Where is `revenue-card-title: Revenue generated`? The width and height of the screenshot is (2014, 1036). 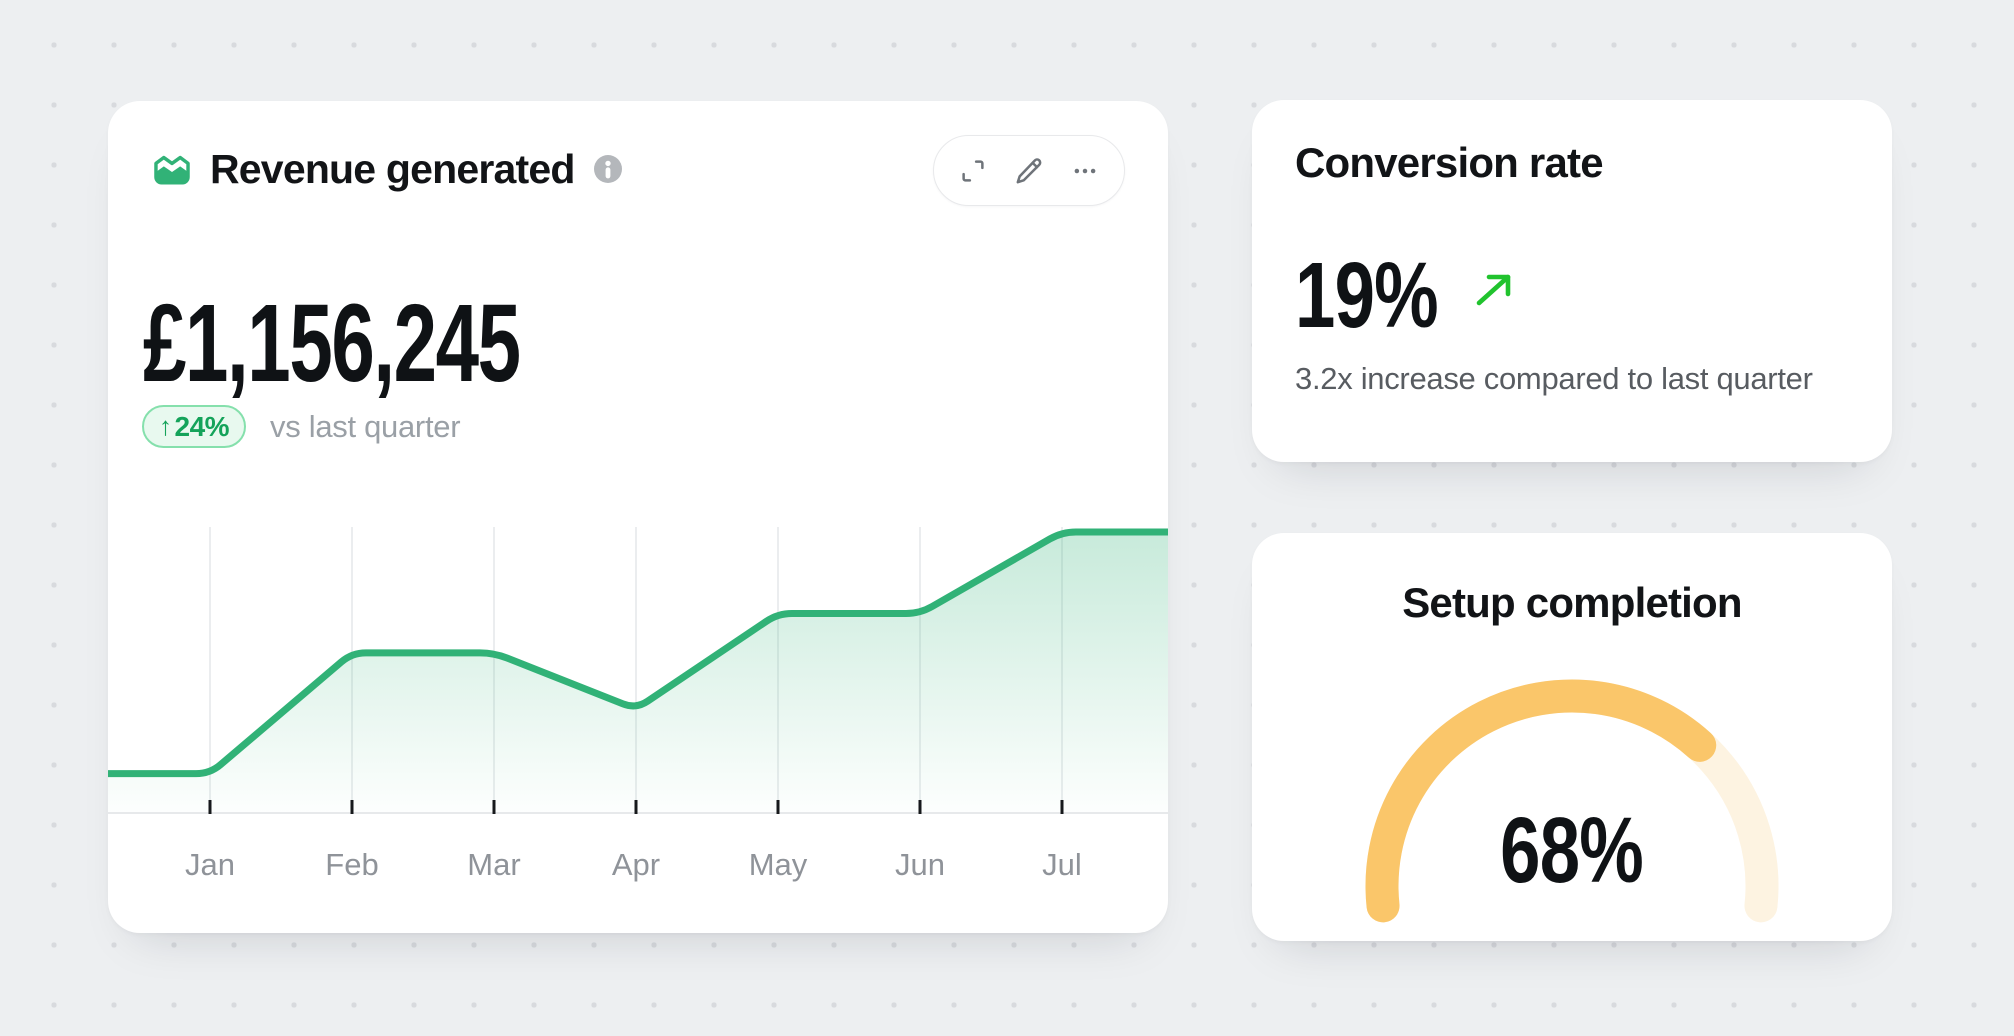
revenue-card-title: Revenue generated is located at coordinates (392, 168).